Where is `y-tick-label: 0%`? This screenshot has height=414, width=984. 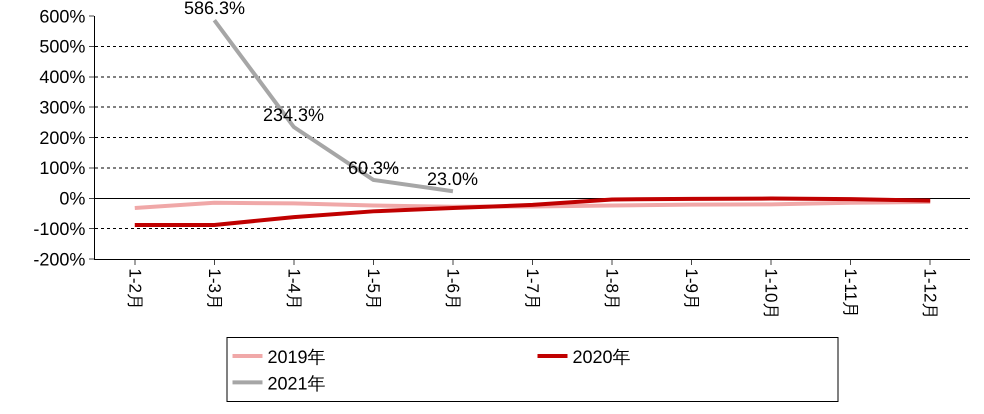
y-tick-label: 0% is located at coordinates (72, 198).